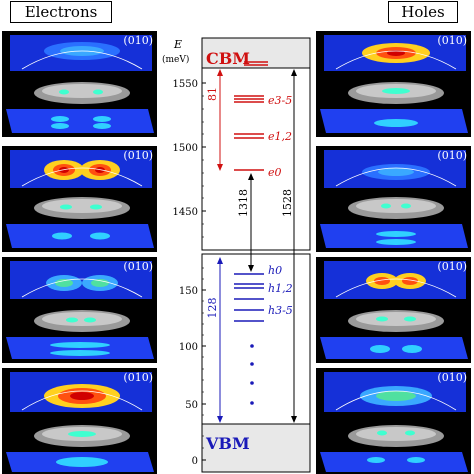  Describe the element at coordinates (294, 72) in the screenshot. I see `total-arrow-up` at that location.